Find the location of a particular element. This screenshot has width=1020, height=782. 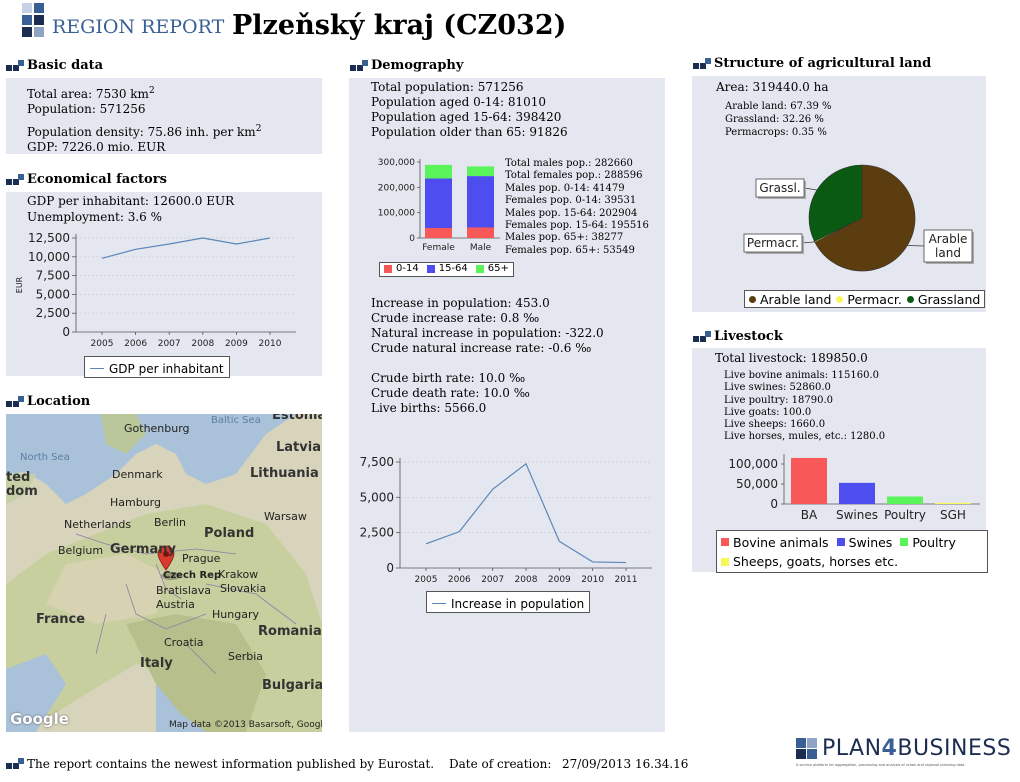

age-legend: 0-14 15-64 65+ is located at coordinates (446, 269).